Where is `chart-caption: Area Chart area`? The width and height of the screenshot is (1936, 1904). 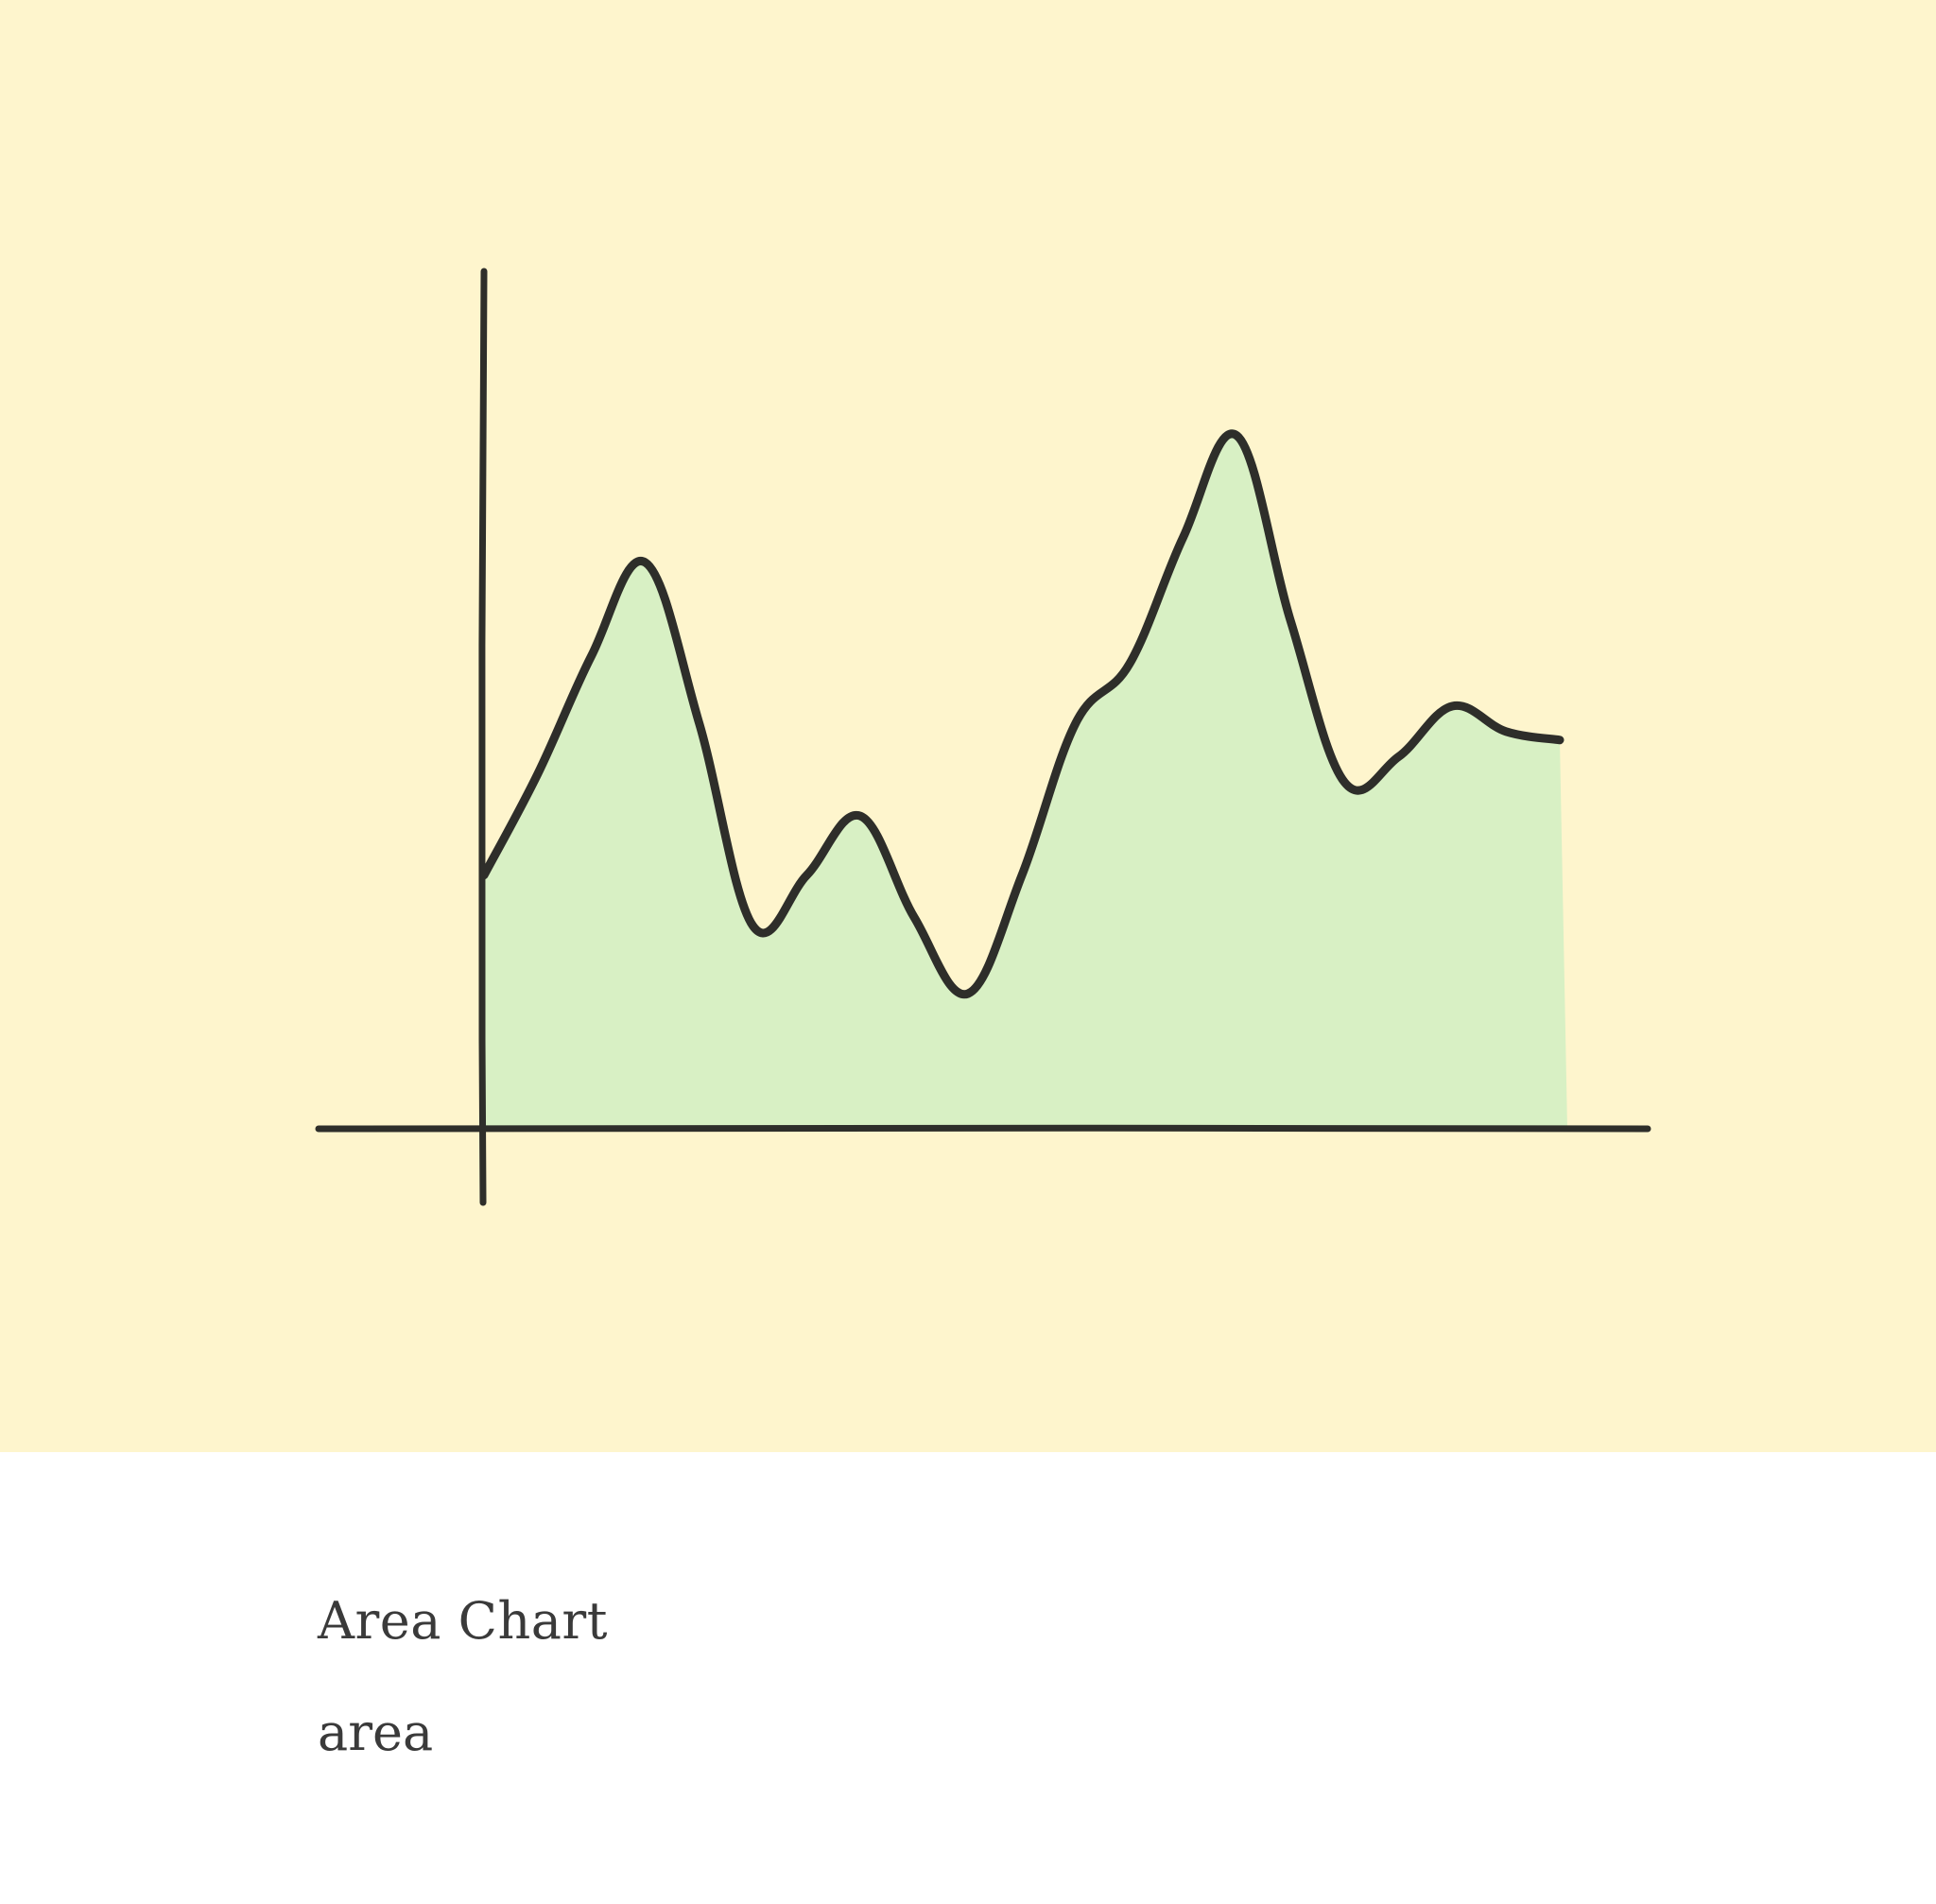 chart-caption: Area Chart area is located at coordinates (463, 1677).